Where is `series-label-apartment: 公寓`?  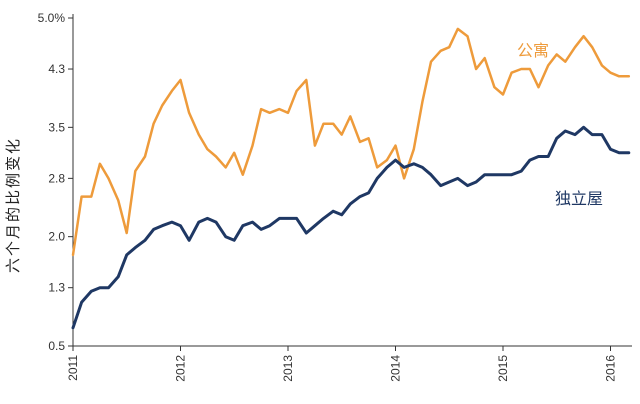
series-label-apartment: 公寓 is located at coordinates (533, 50).